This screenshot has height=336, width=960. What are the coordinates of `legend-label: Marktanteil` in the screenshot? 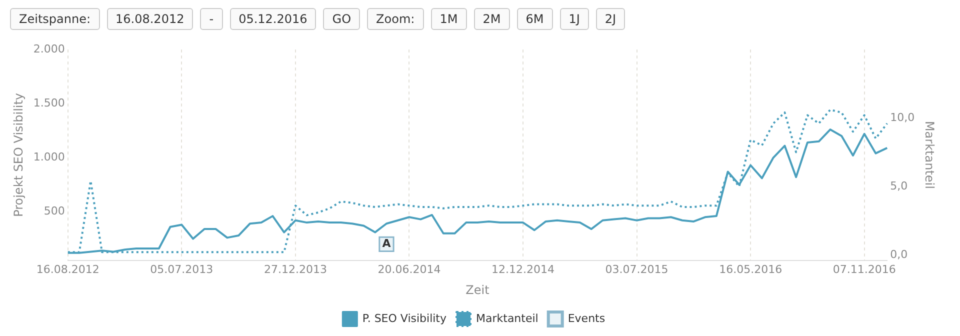 It's located at (507, 318).